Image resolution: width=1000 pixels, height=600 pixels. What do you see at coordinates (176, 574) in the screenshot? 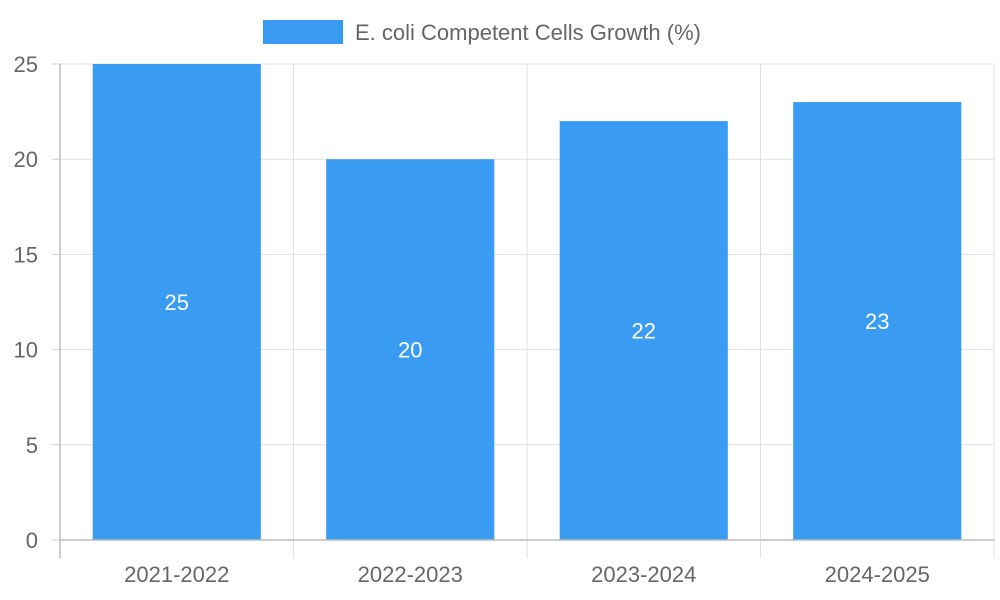
I see `x-tick-label: 2021-2022` at bounding box center [176, 574].